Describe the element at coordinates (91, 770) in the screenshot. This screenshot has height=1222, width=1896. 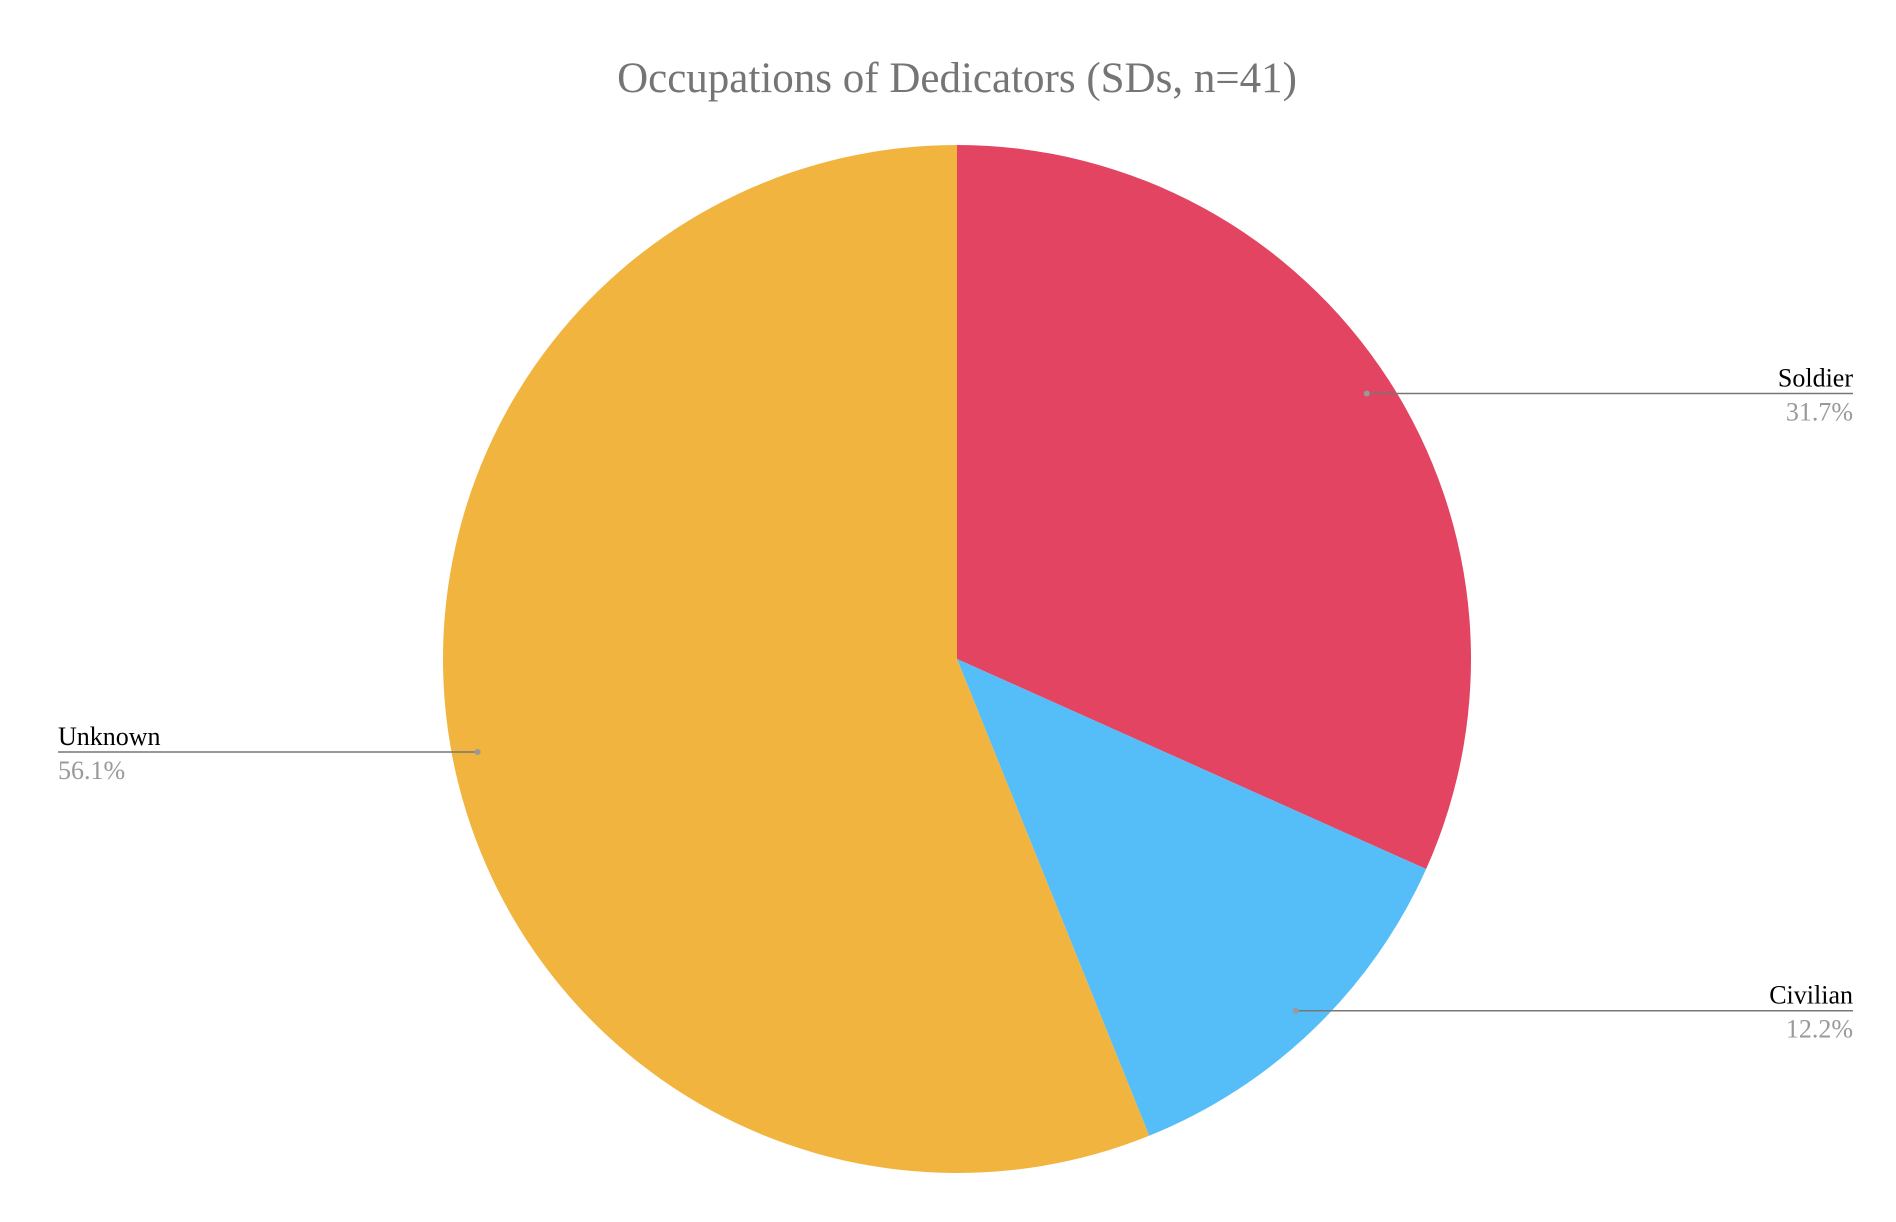
I see `slice-value-label: 56.1%` at that location.